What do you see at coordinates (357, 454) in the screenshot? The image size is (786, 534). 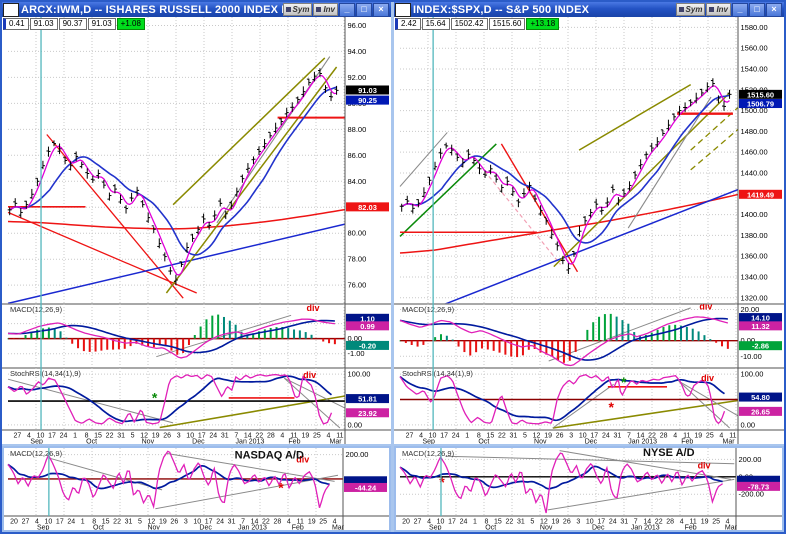 I see `svg-text: 200.00` at bounding box center [357, 454].